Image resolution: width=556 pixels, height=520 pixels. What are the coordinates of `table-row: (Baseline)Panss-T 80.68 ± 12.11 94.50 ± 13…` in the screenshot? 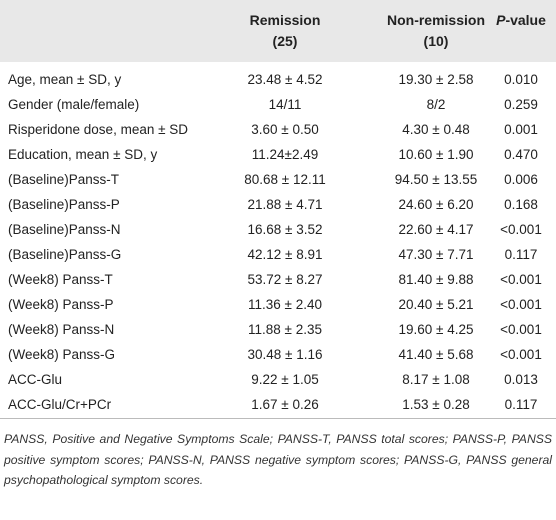 It's located at (278, 179).